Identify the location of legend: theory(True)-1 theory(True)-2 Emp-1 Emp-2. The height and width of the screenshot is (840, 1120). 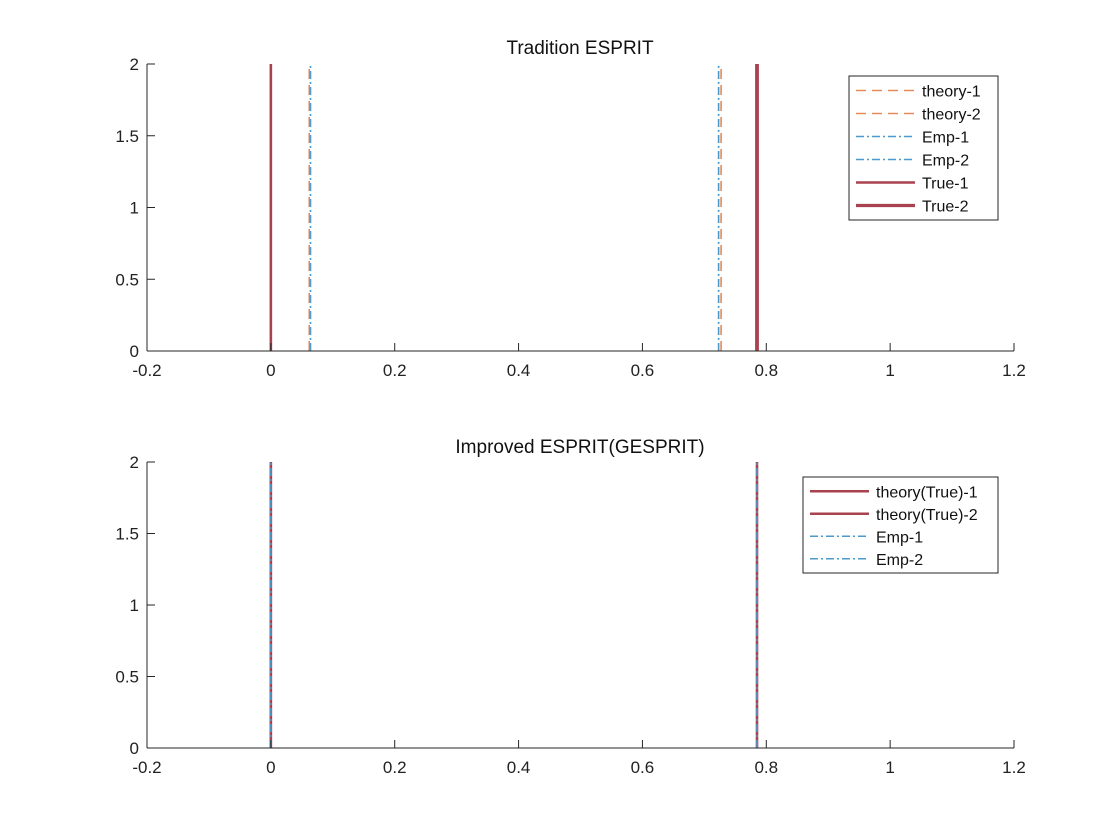
(900, 525).